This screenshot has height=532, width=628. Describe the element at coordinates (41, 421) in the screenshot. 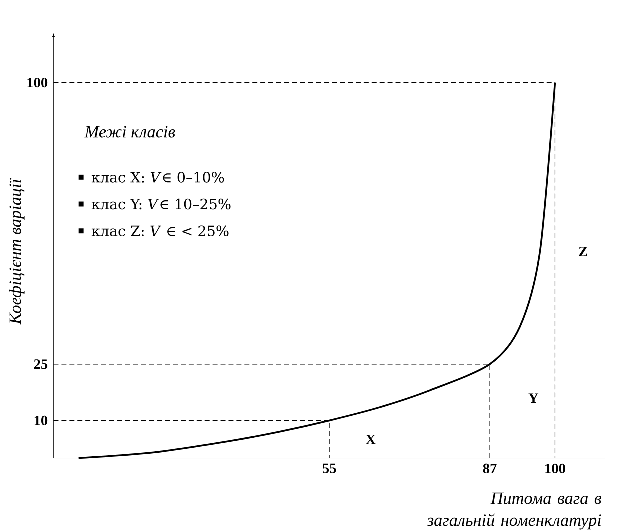

I see `y-tick-label: 10` at that location.